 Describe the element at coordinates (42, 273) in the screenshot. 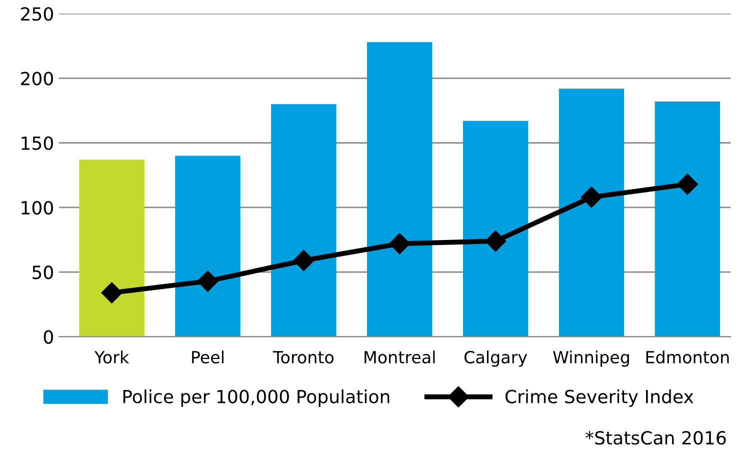

I see `y-tick-label: 50` at that location.